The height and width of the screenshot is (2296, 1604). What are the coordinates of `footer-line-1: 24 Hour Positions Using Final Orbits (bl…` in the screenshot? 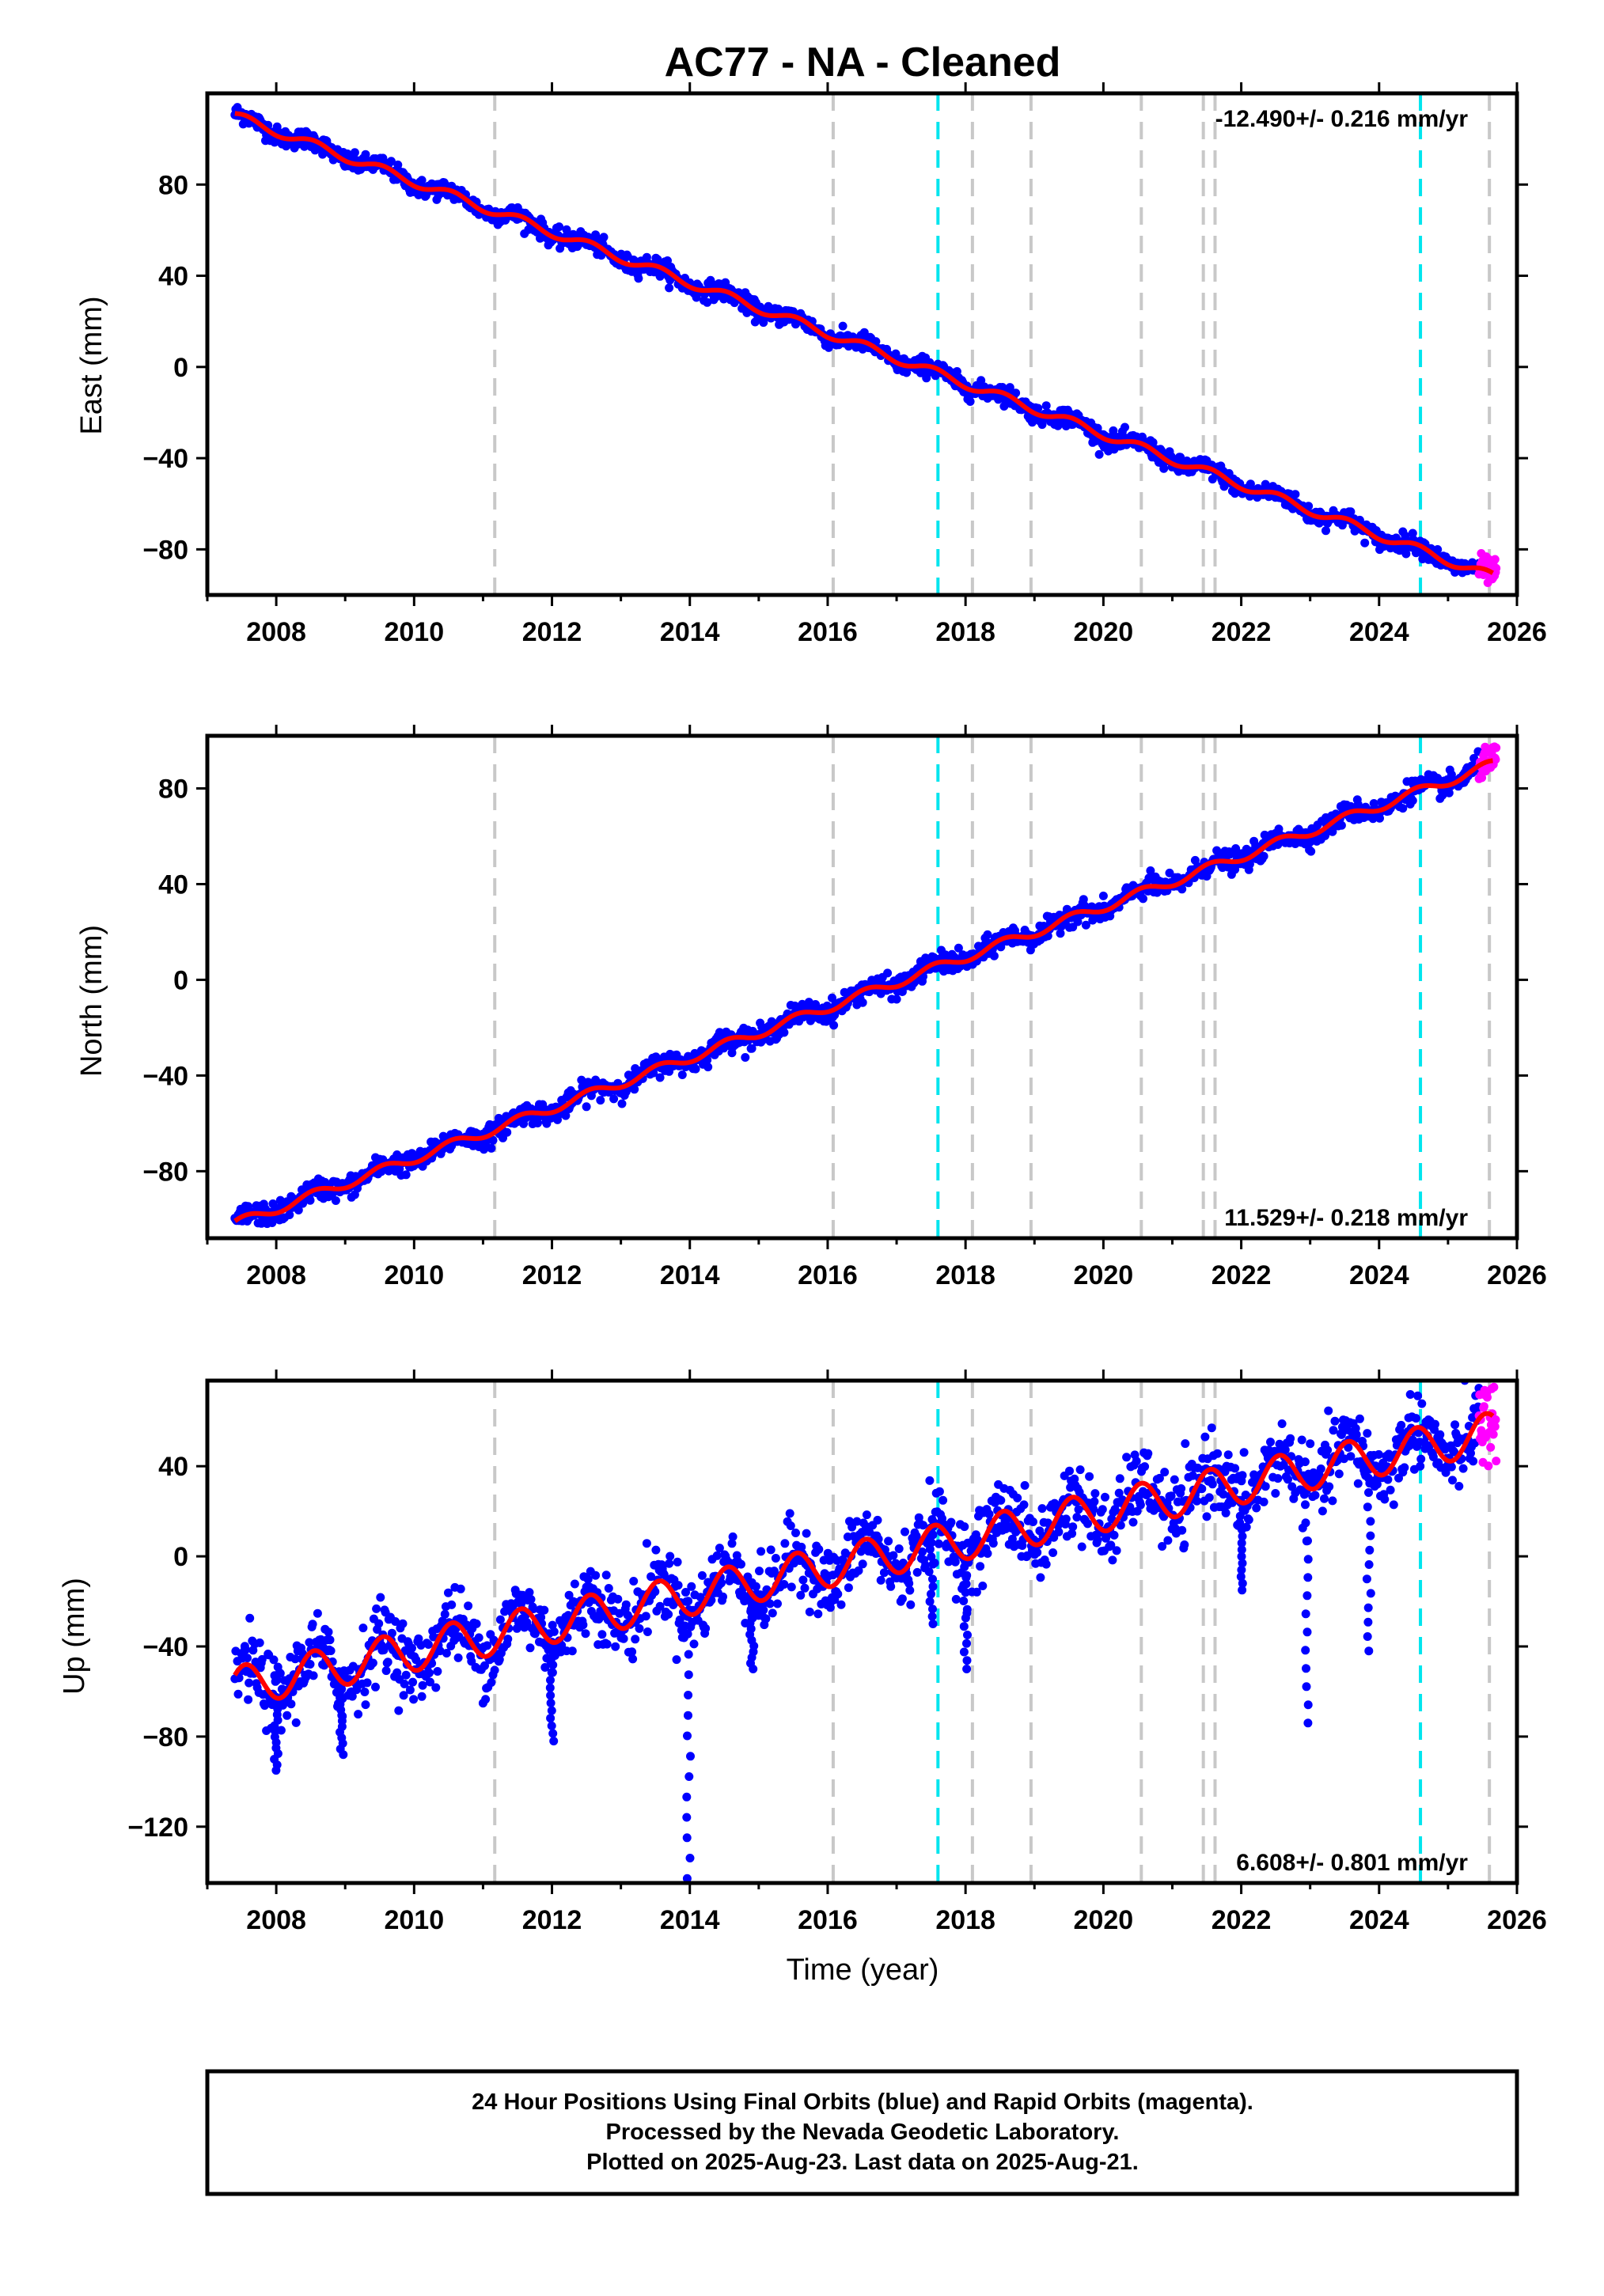 It's located at (862, 2102).